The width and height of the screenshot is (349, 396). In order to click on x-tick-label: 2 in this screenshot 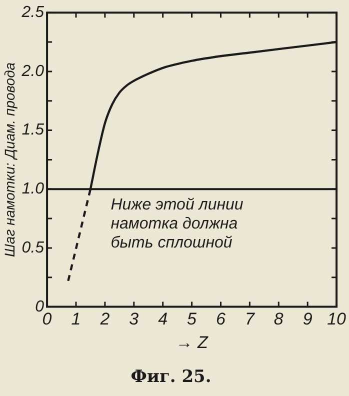, I will do `click(104, 319)`.